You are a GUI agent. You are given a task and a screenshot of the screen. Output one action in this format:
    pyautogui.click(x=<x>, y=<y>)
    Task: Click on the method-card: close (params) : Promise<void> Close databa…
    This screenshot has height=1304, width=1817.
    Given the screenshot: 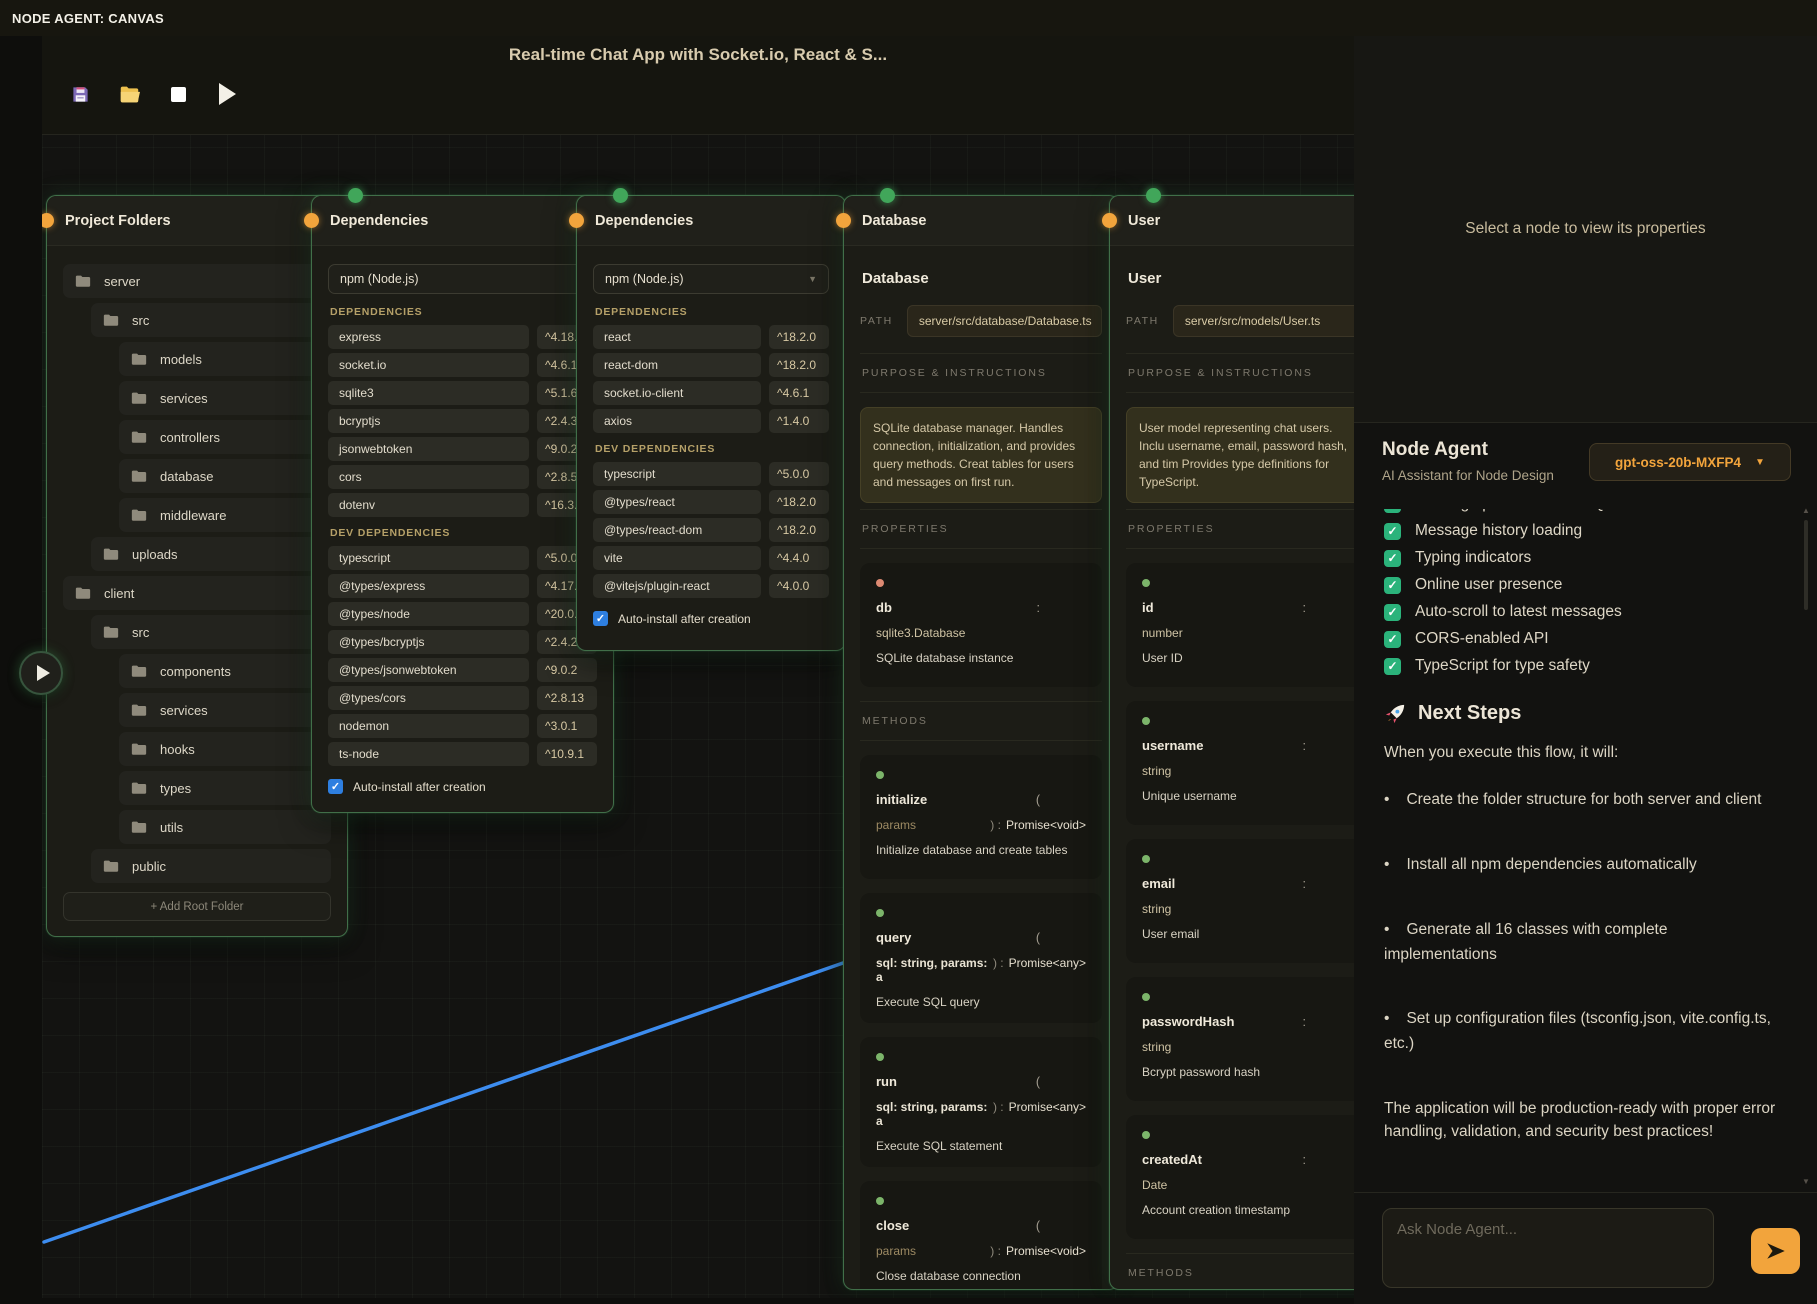 What is the action you would take?
    pyautogui.click(x=981, y=1235)
    